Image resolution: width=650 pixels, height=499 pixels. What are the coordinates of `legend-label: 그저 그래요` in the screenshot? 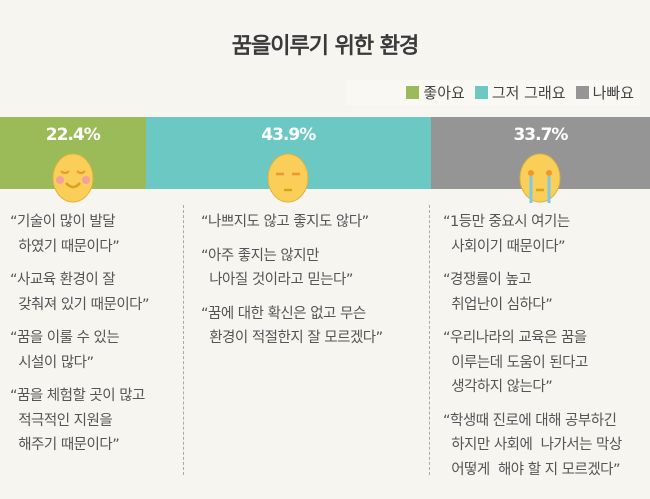 It's located at (528, 93).